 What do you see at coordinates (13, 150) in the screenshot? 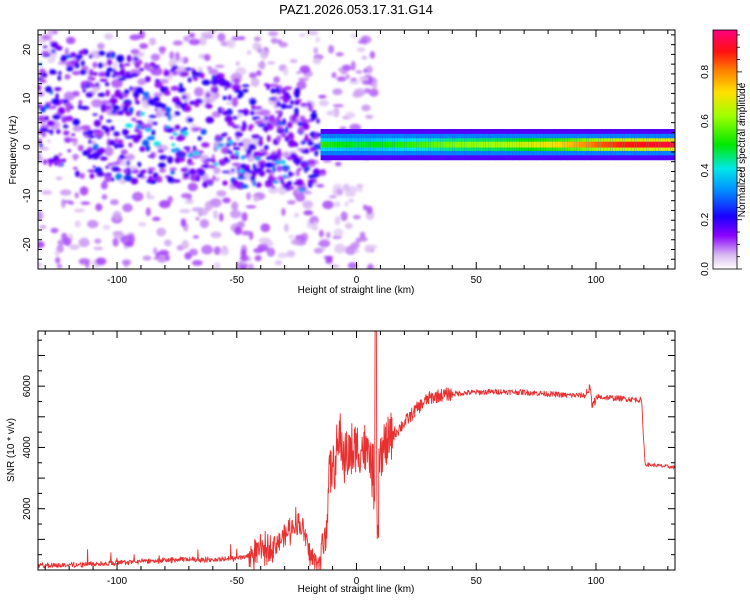
I see `top-y-axis-label: Frequency (Hz)` at bounding box center [13, 150].